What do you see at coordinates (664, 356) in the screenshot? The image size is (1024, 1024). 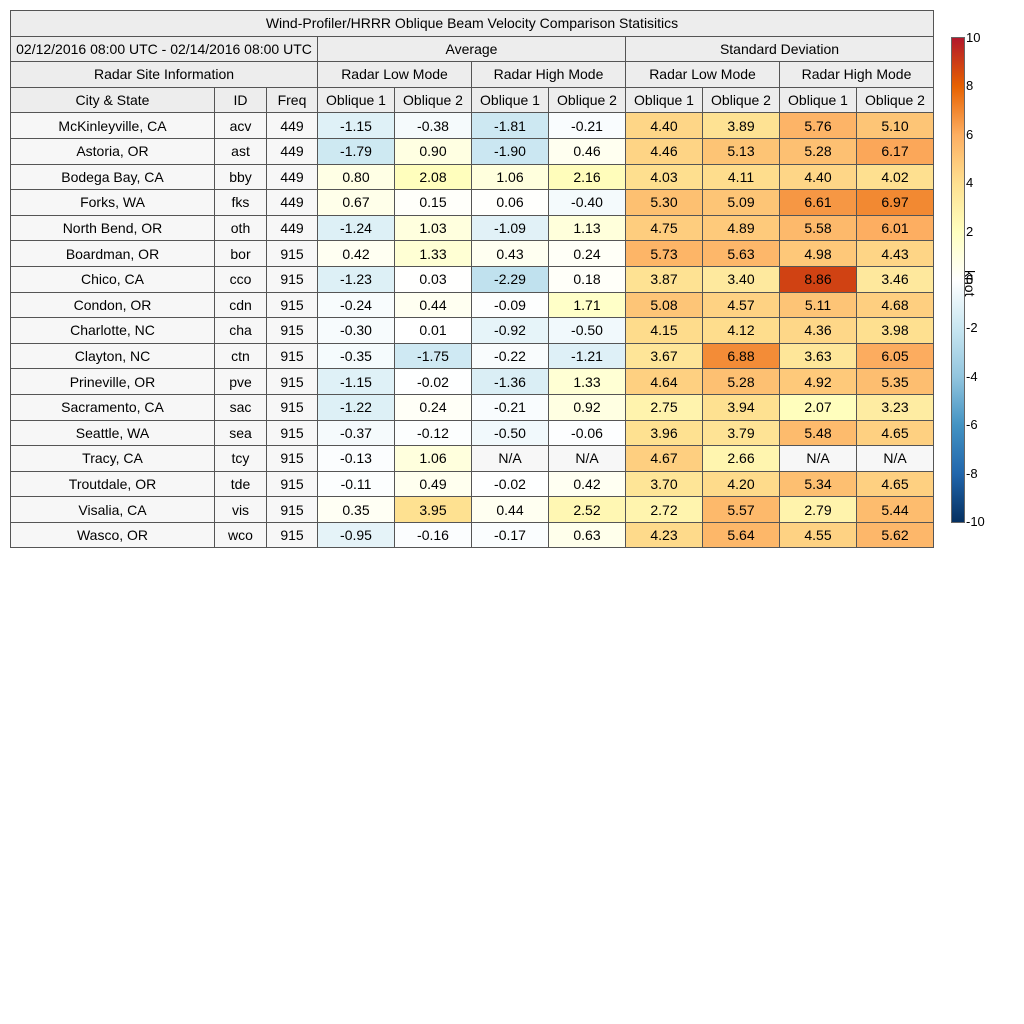 I see `value-cell: 3.67` at bounding box center [664, 356].